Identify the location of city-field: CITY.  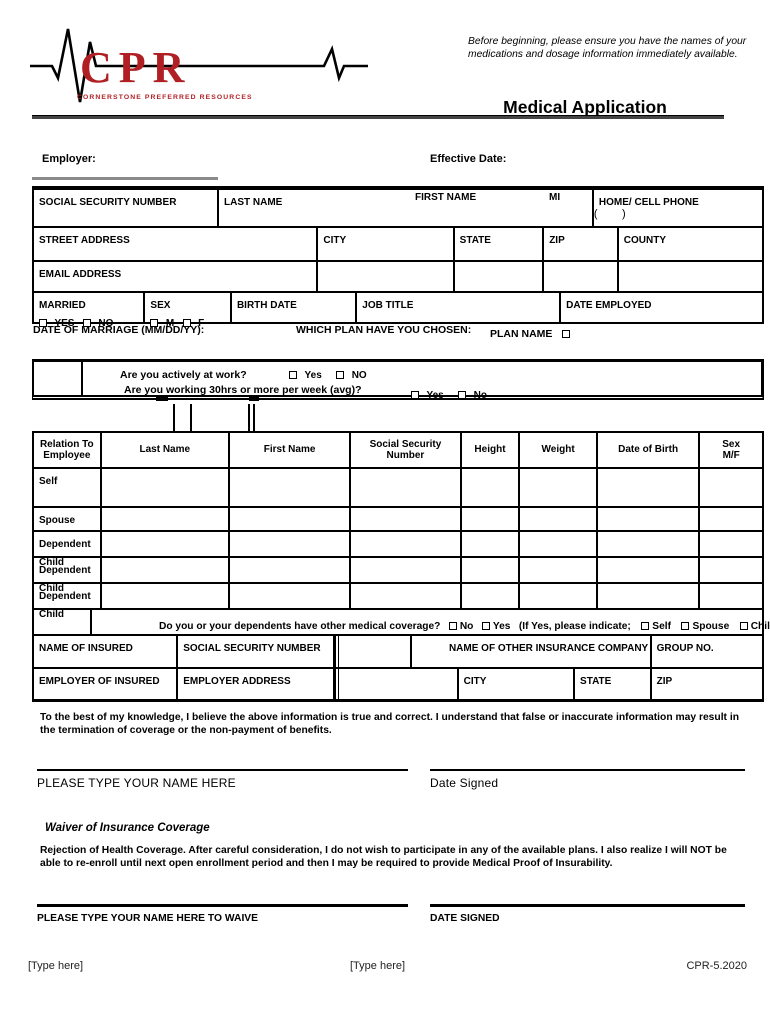
(386, 244).